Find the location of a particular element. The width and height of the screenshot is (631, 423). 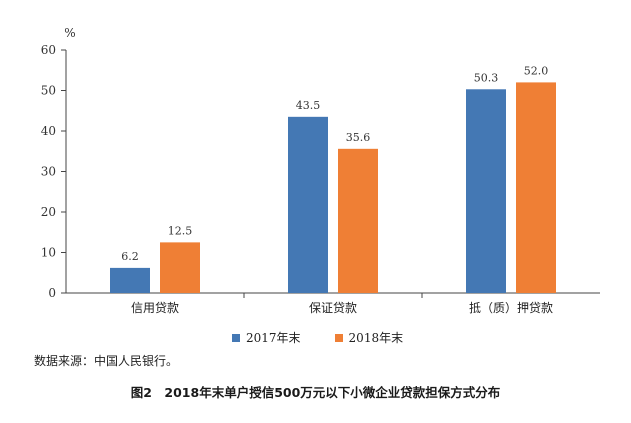

y-tick-label: 60 is located at coordinates (48, 50).